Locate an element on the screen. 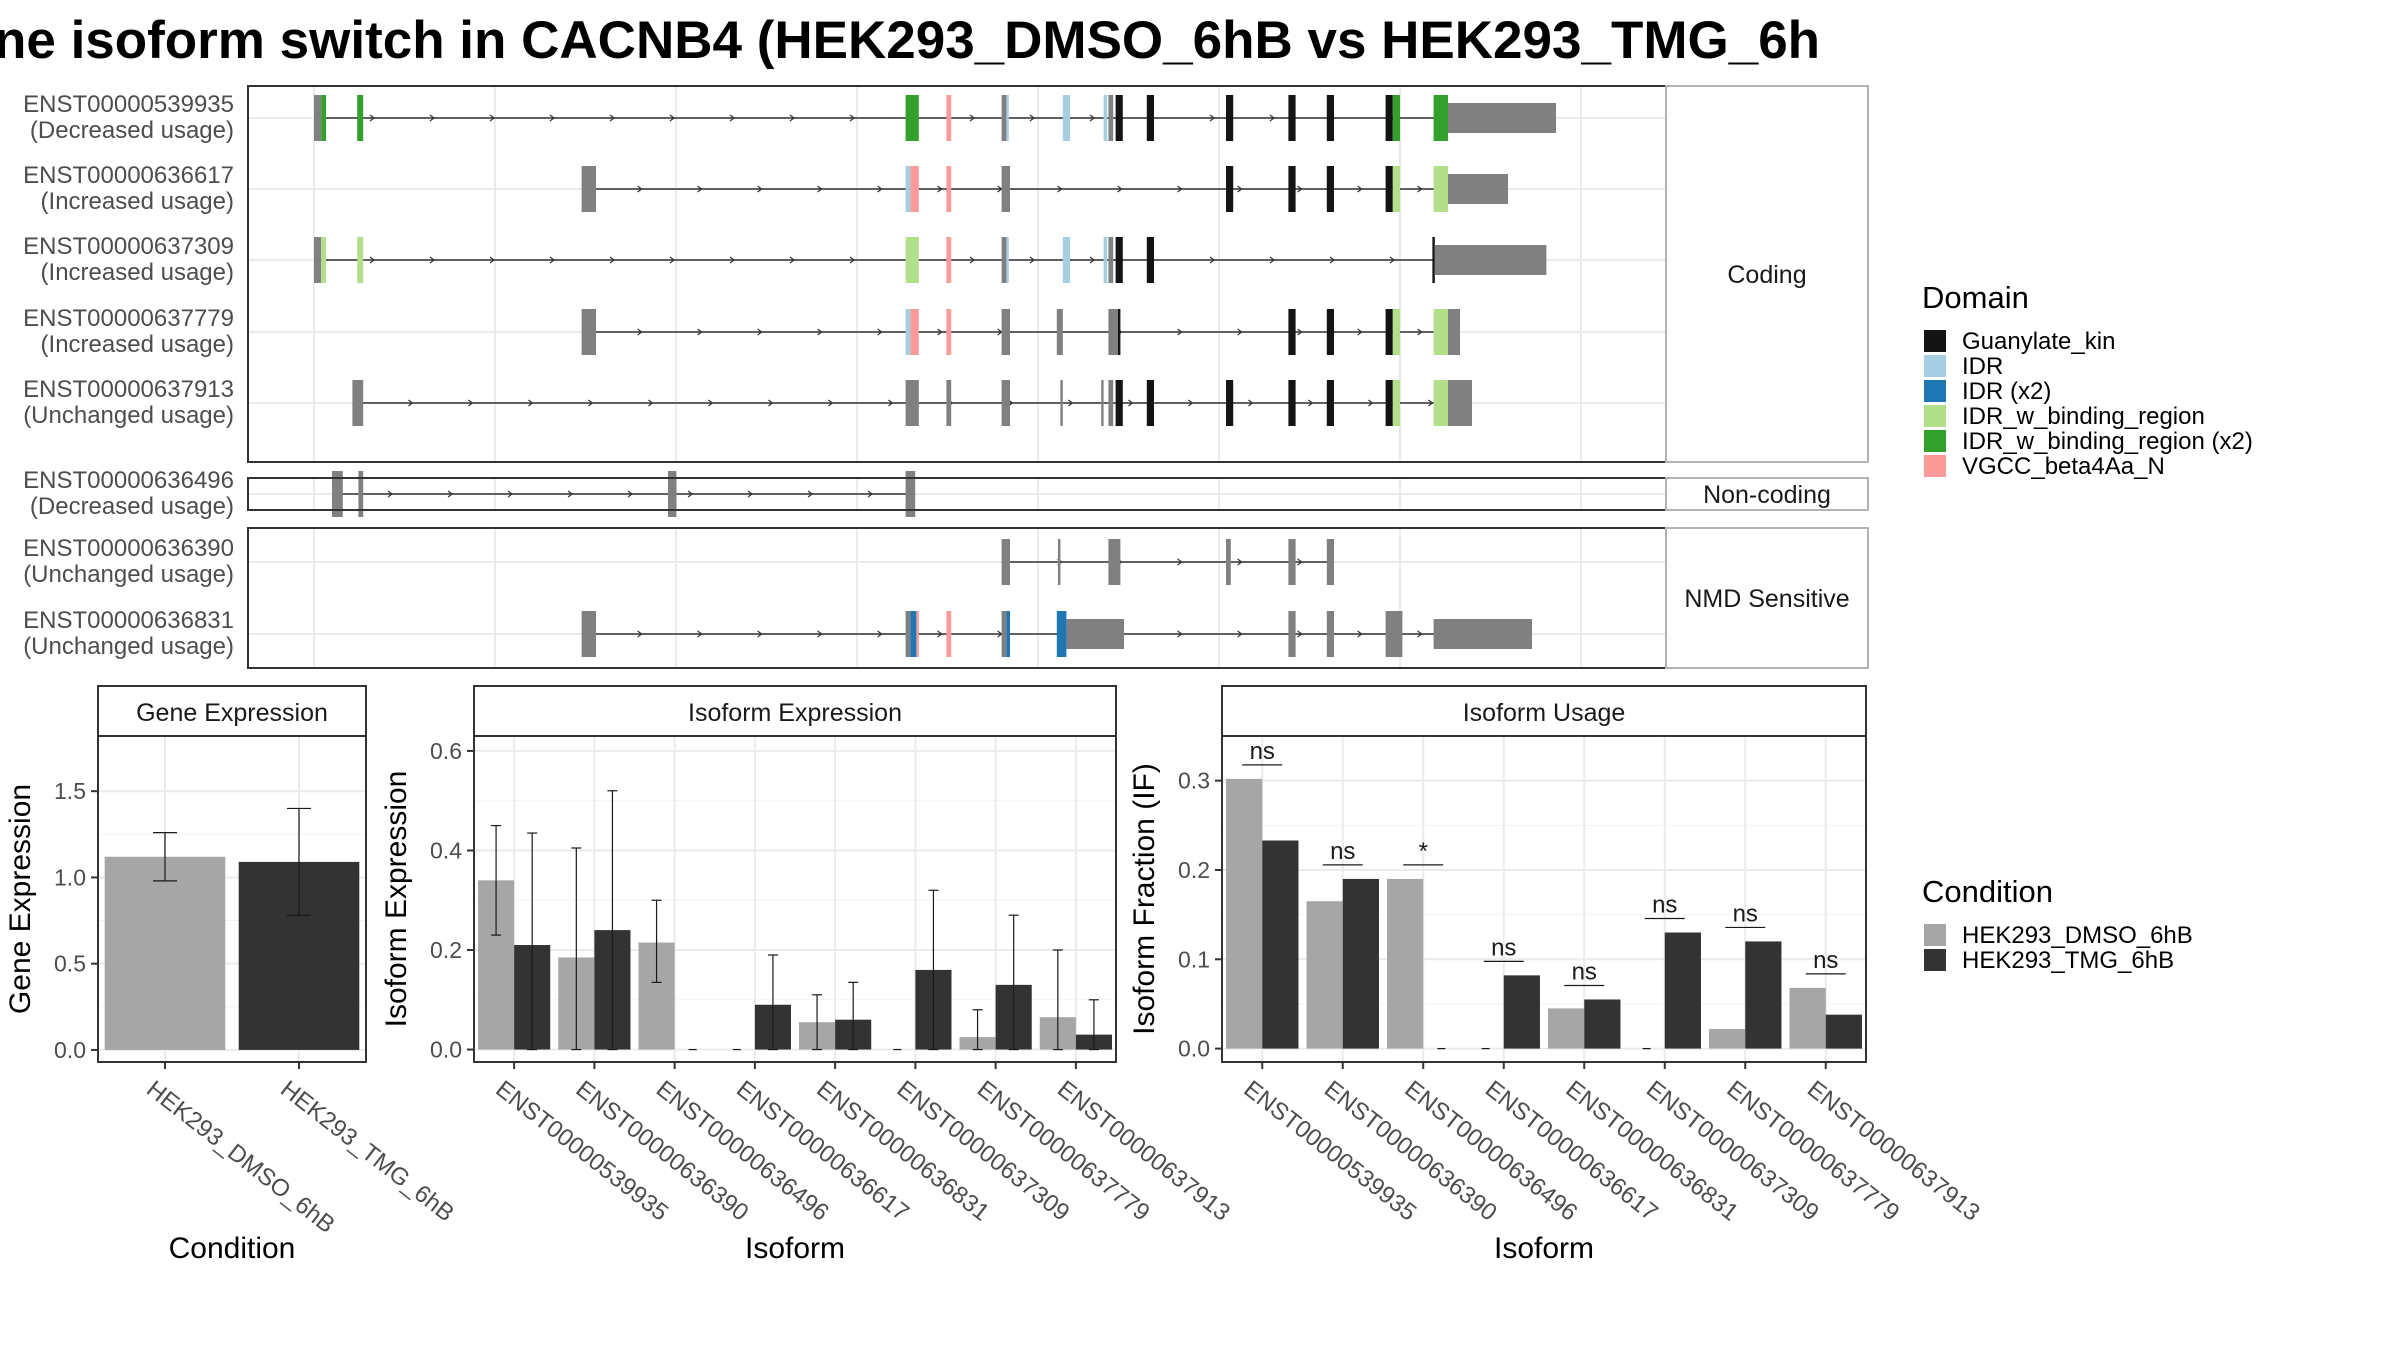  significance-label: ns is located at coordinates (1503, 947).